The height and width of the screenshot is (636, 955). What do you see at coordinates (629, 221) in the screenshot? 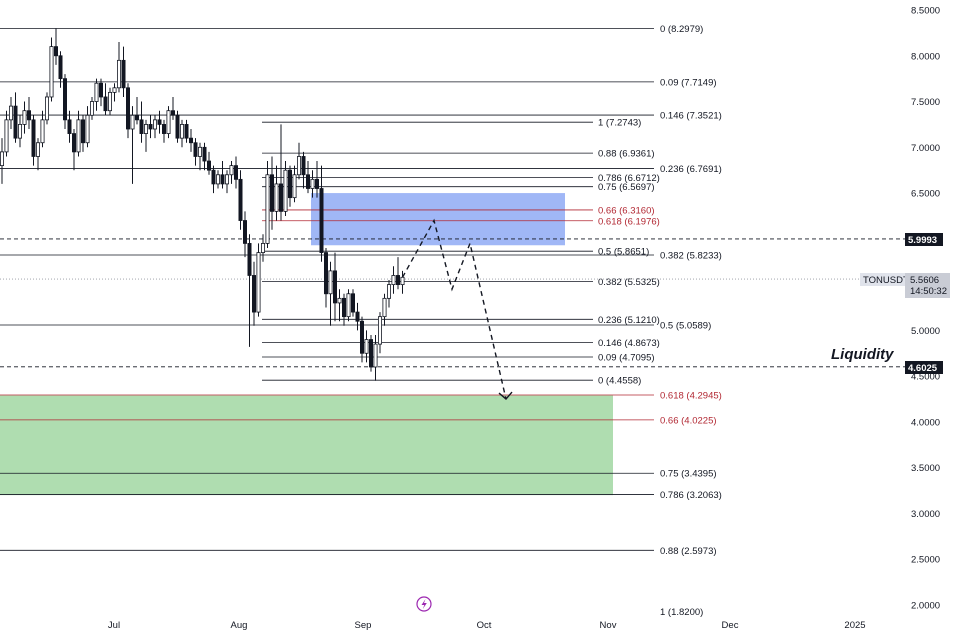
I see `fib-right-label: 0.618 (6.1976)` at bounding box center [629, 221].